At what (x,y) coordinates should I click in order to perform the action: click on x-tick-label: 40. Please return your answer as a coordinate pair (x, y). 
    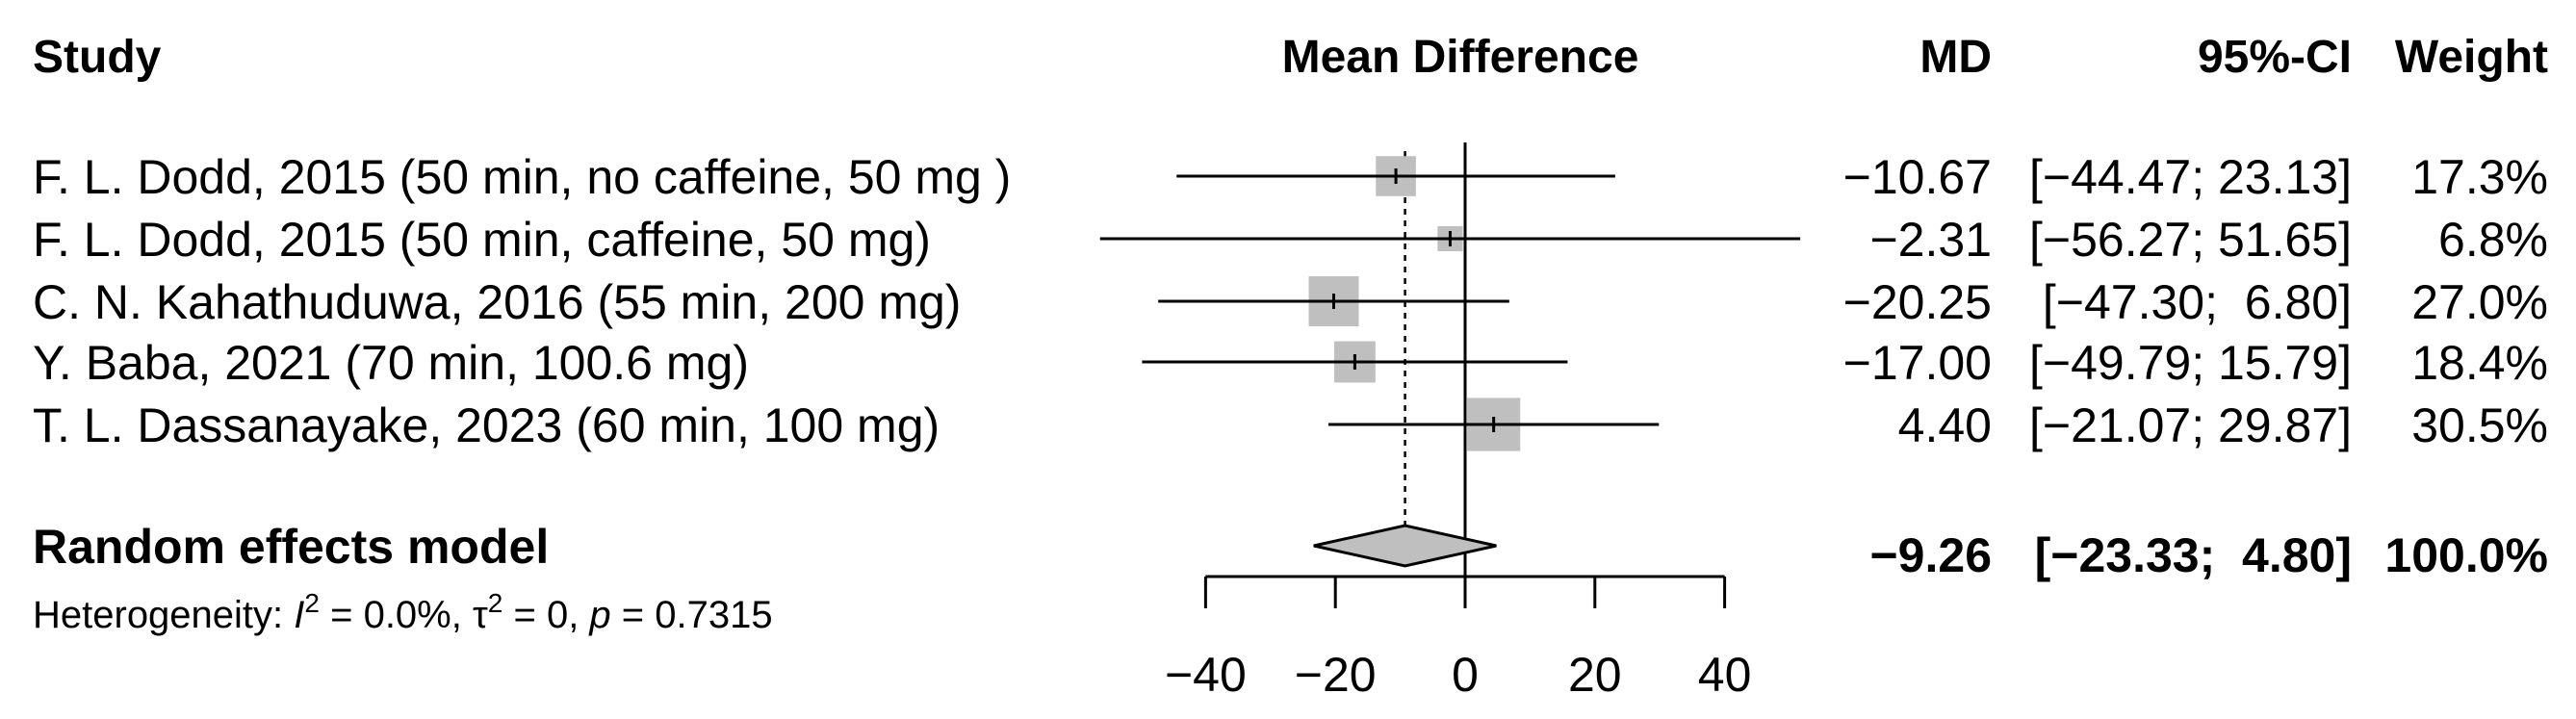
    Looking at the image, I should click on (1725, 675).